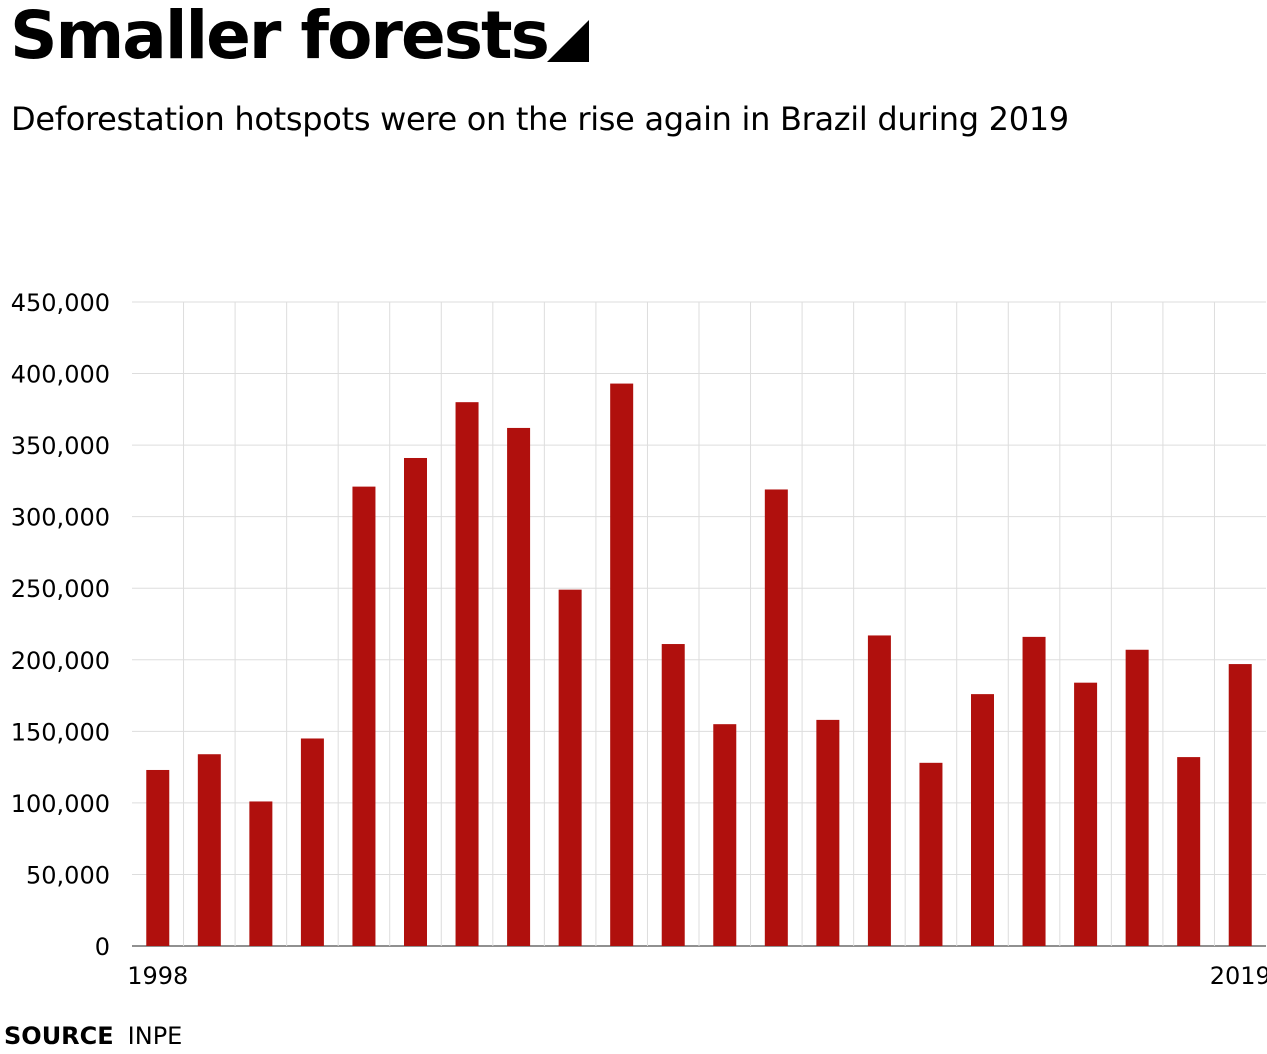  What do you see at coordinates (519, 687) in the screenshot?
I see `bar-2005` at bounding box center [519, 687].